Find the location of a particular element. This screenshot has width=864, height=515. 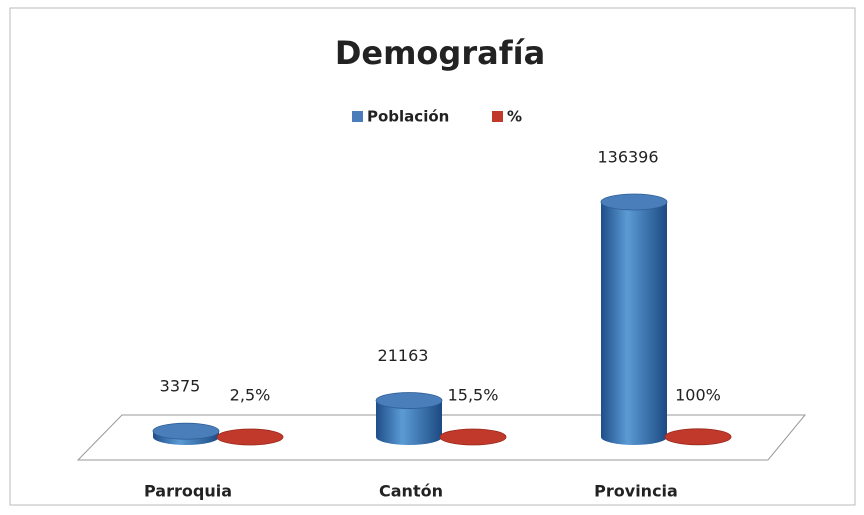

data-label: 3375 is located at coordinates (180, 386).